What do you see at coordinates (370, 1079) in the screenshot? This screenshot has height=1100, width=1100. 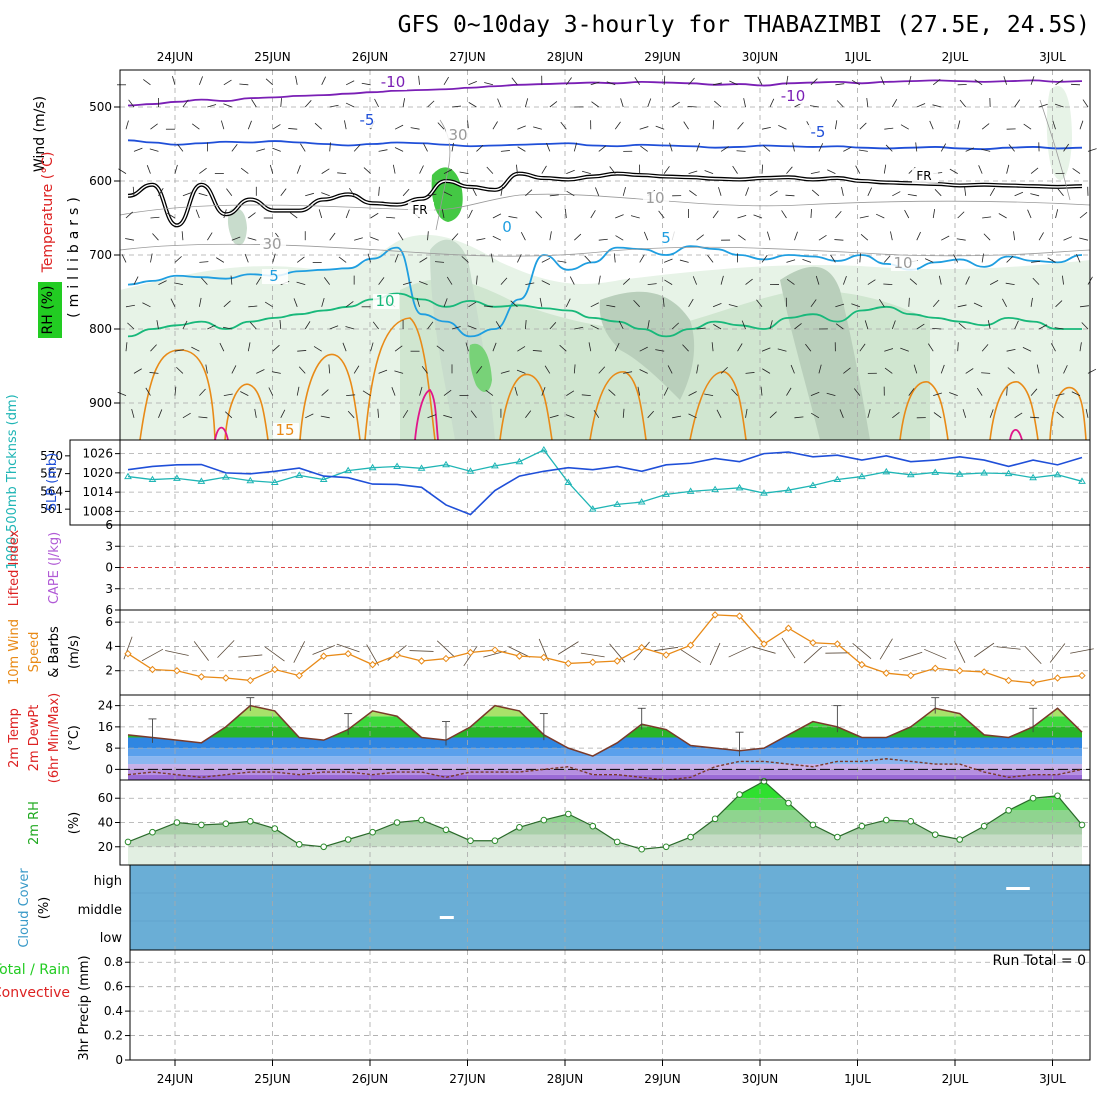 I see `date-label-bottom: 26JUN` at bounding box center [370, 1079].